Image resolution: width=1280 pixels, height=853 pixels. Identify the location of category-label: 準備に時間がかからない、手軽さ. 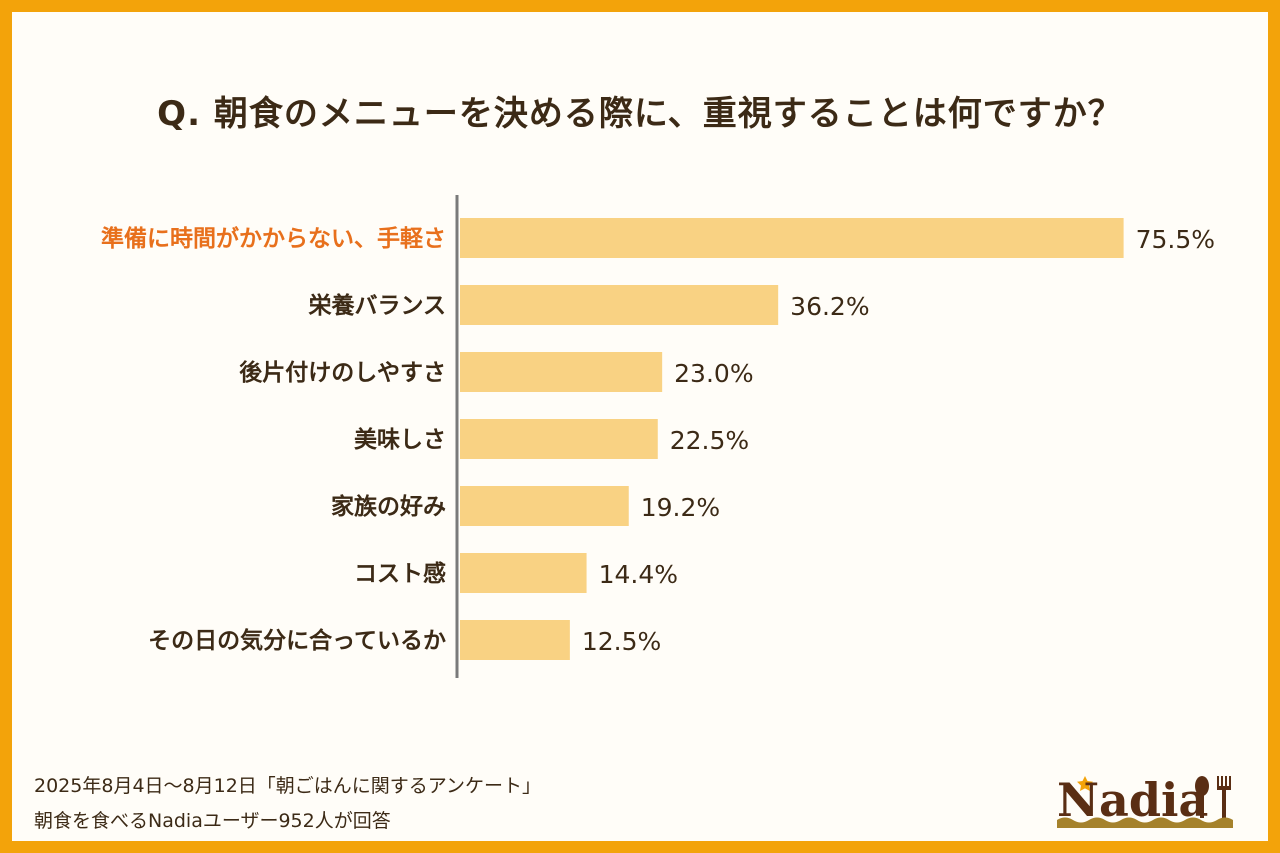
(273, 238).